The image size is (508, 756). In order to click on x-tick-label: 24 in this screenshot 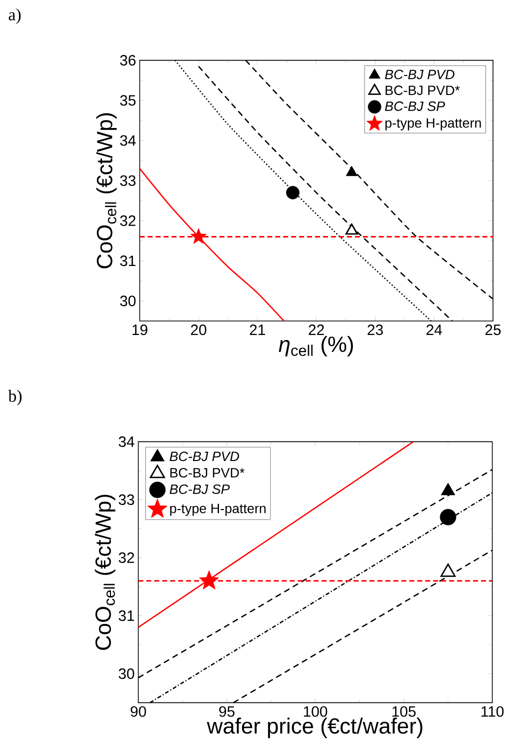, I will do `click(434, 329)`.